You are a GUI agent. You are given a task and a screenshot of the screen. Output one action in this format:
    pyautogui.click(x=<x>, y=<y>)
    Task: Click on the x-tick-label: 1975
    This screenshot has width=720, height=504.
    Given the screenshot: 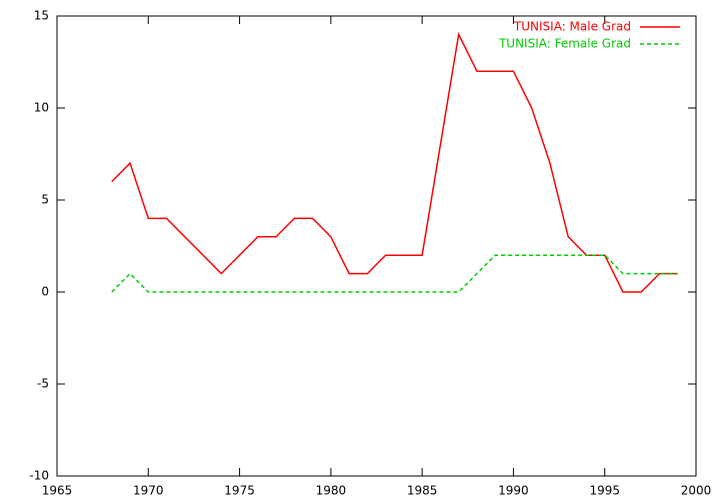 What is the action you would take?
    pyautogui.click(x=239, y=491)
    